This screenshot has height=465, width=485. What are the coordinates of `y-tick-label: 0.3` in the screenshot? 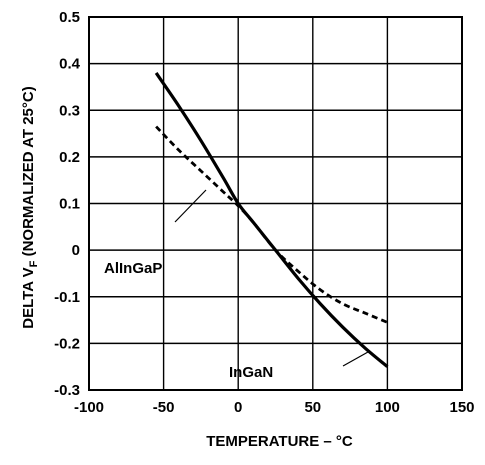 It's located at (69, 110).